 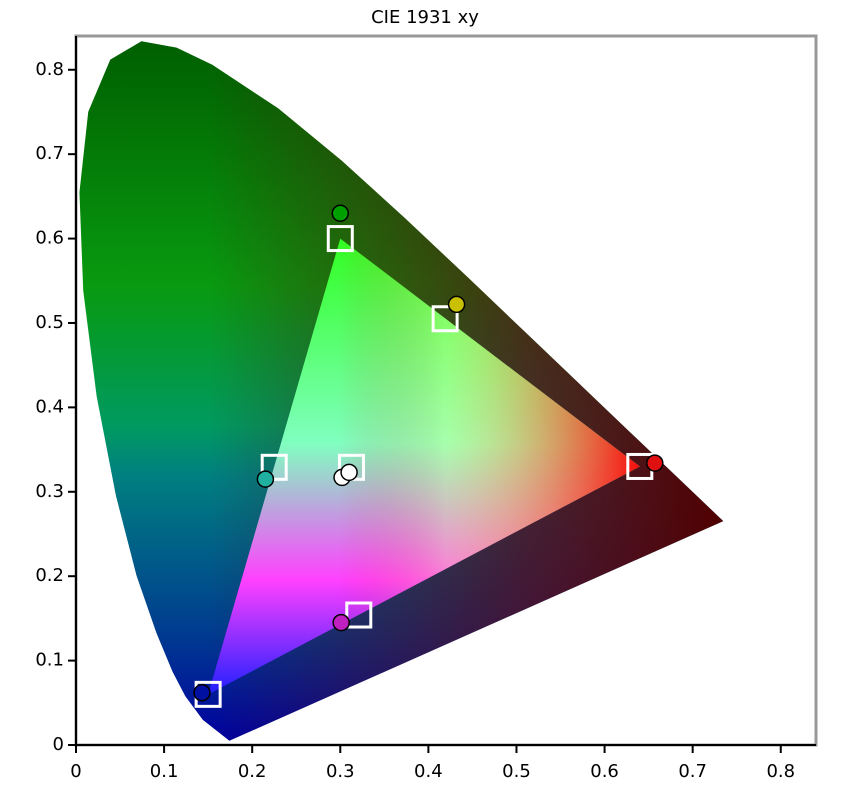 I want to click on chart-title: CIE 1931 xy, so click(x=425, y=17).